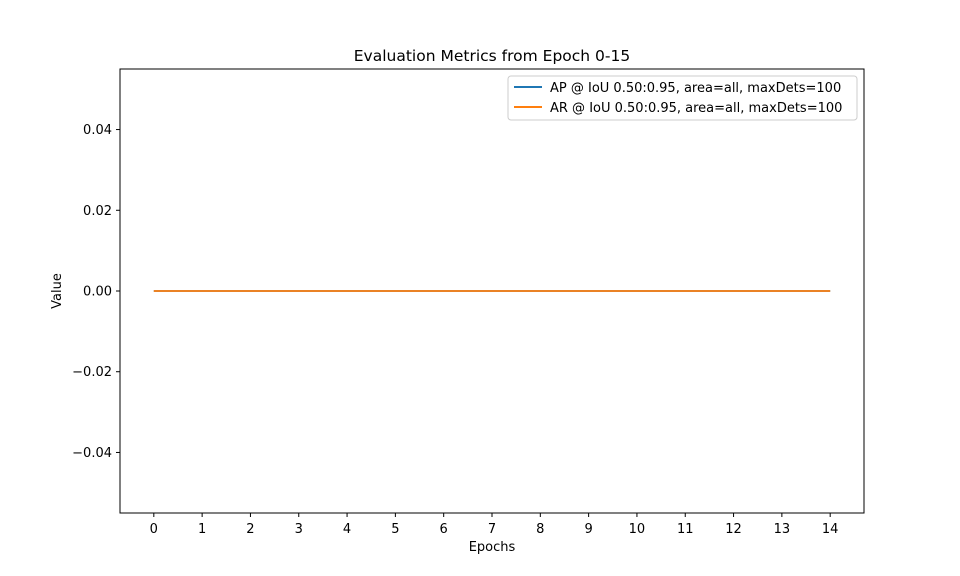 The height and width of the screenshot is (576, 960). What do you see at coordinates (299, 529) in the screenshot?
I see `x-tick-label: 3` at bounding box center [299, 529].